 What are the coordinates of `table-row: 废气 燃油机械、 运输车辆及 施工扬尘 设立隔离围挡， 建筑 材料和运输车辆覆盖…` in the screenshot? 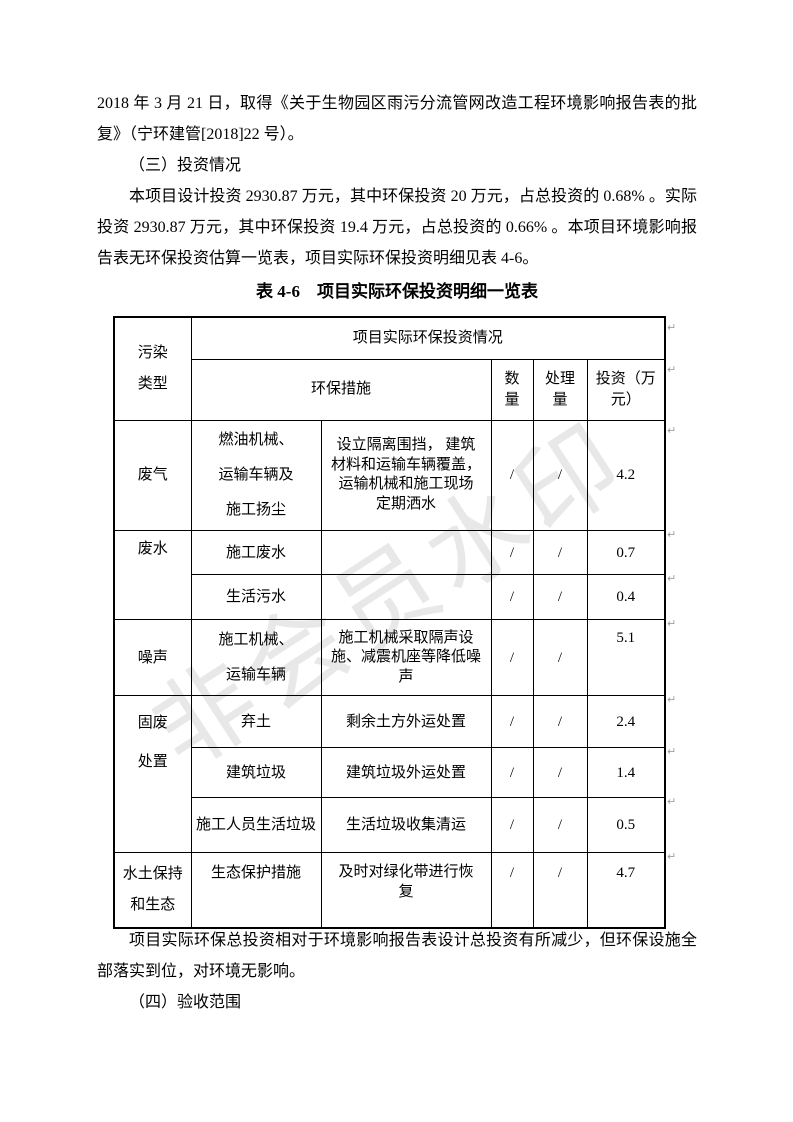 It's located at (389, 475).